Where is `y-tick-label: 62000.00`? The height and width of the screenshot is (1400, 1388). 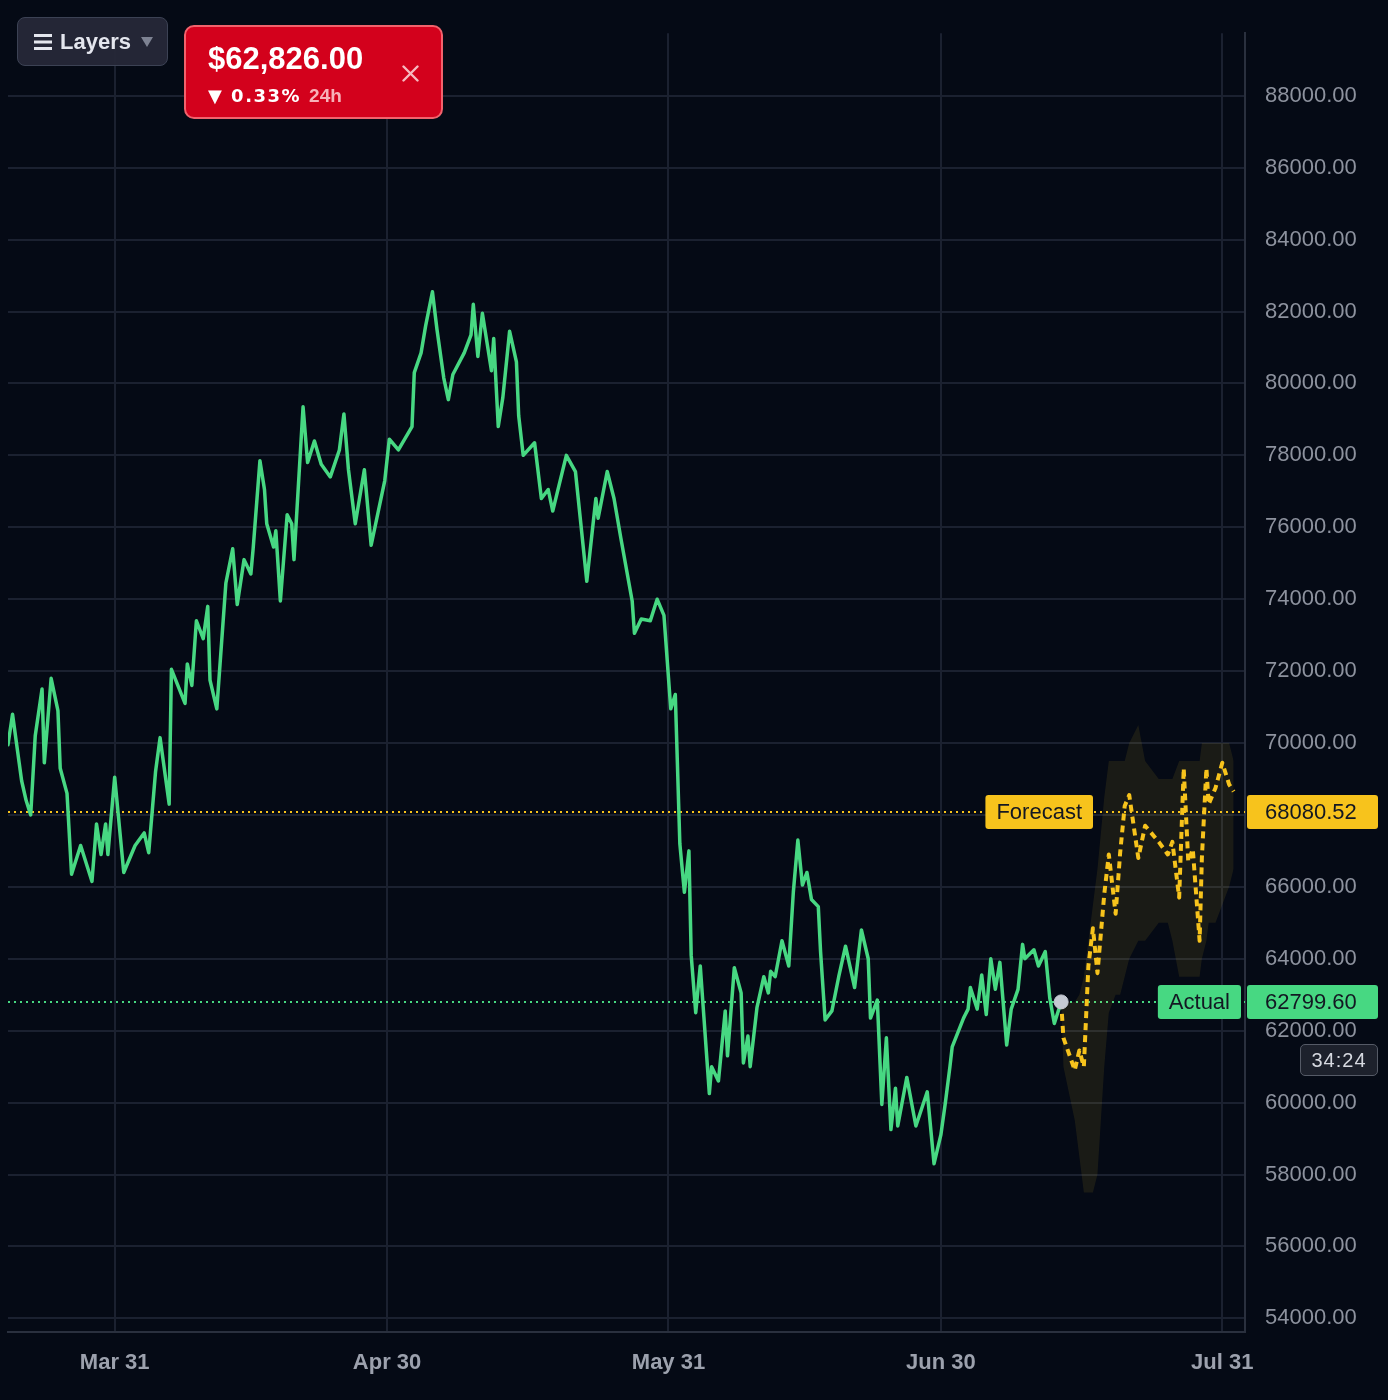 y-tick-label: 62000.00 is located at coordinates (1311, 1029).